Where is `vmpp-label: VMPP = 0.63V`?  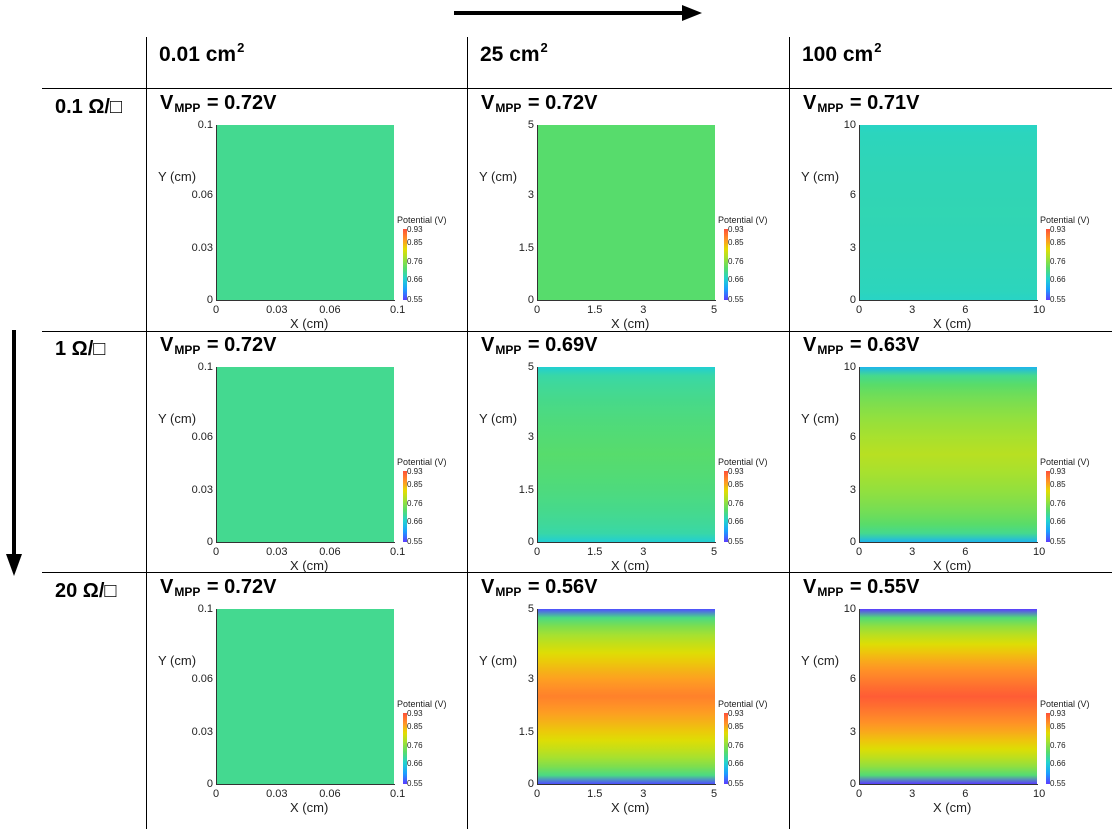
vmpp-label: VMPP = 0.63V is located at coordinates (861, 345).